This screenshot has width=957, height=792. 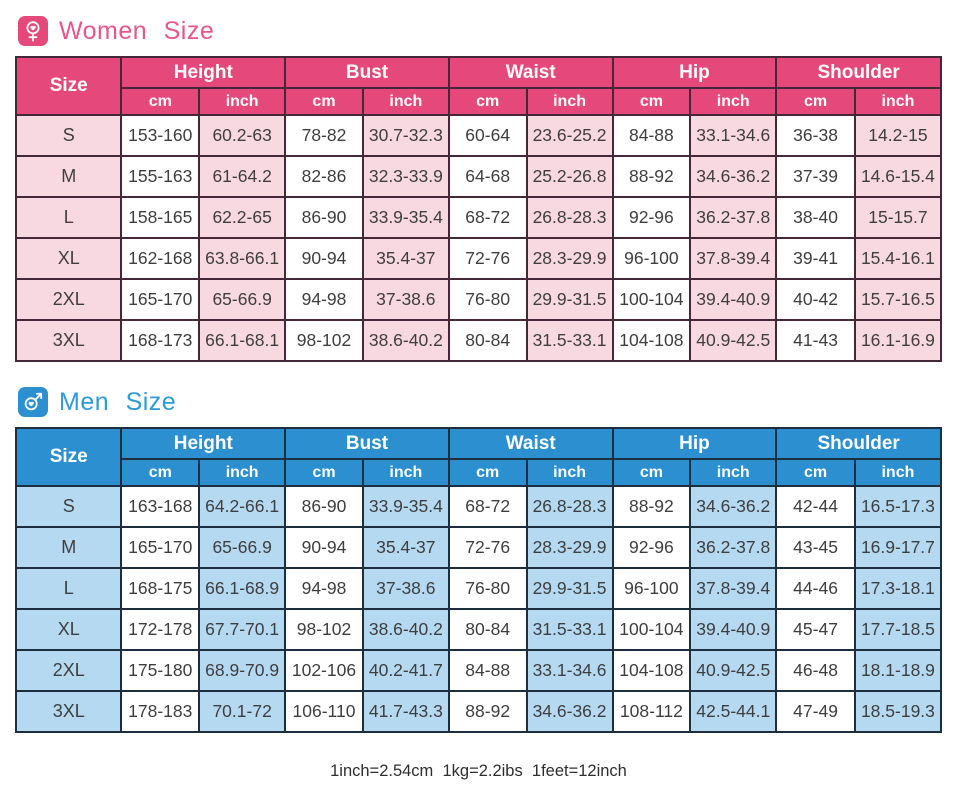 What do you see at coordinates (487, 176) in the screenshot?
I see `value-cell: 64-68` at bounding box center [487, 176].